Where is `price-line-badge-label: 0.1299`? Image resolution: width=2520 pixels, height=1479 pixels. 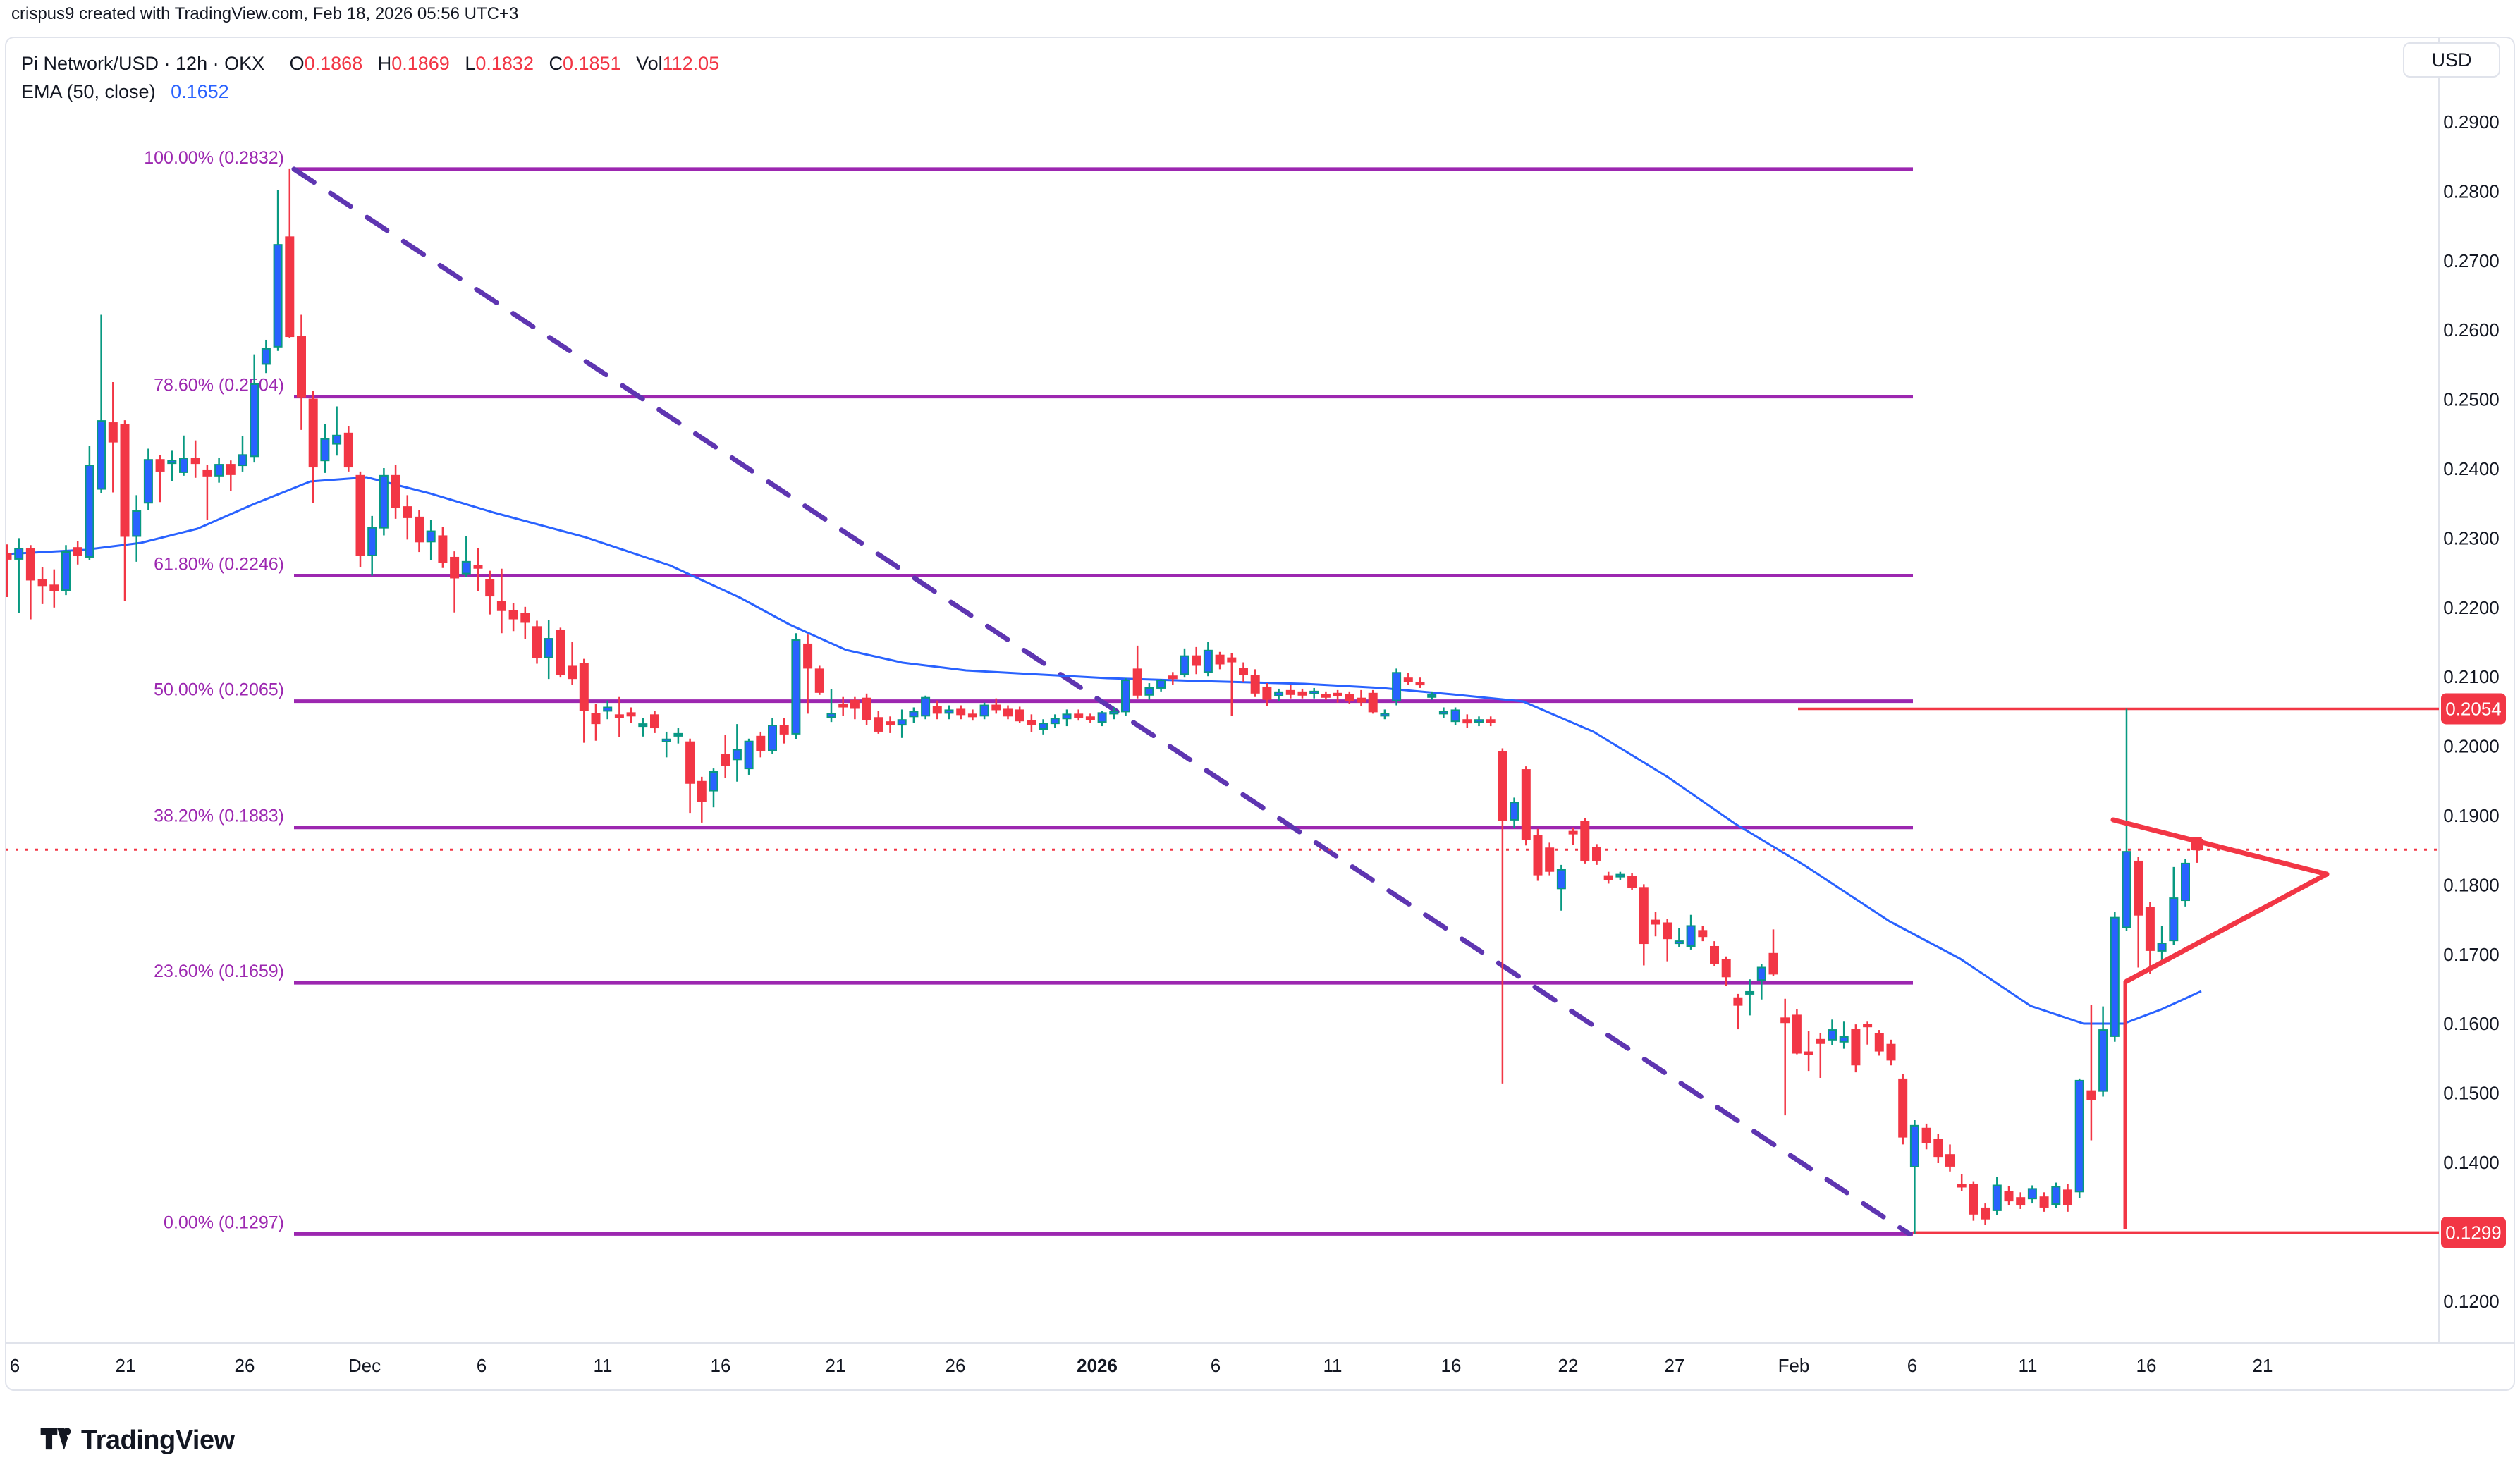 price-line-badge-label: 0.1299 is located at coordinates (2473, 1232).